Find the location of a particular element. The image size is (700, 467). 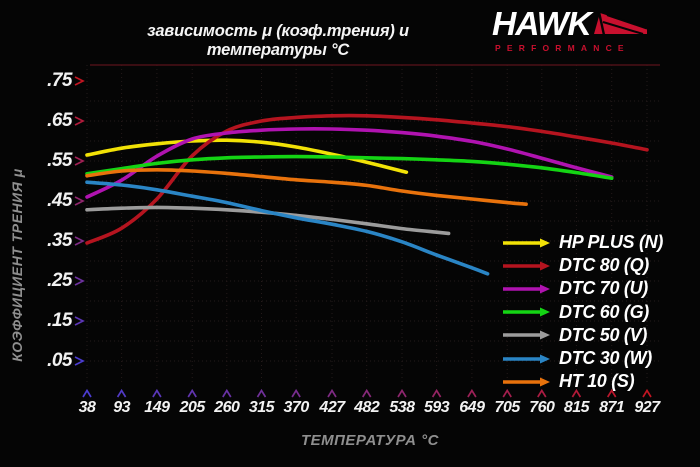

curve-ht-10-s is located at coordinates (306, 186).